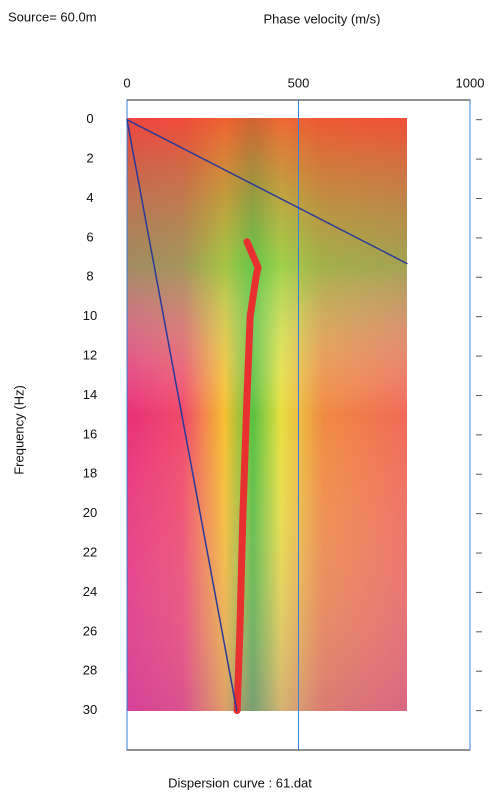 This screenshot has height=803, width=496. What do you see at coordinates (90, 670) in the screenshot?
I see `y-tick-label: 28` at bounding box center [90, 670].